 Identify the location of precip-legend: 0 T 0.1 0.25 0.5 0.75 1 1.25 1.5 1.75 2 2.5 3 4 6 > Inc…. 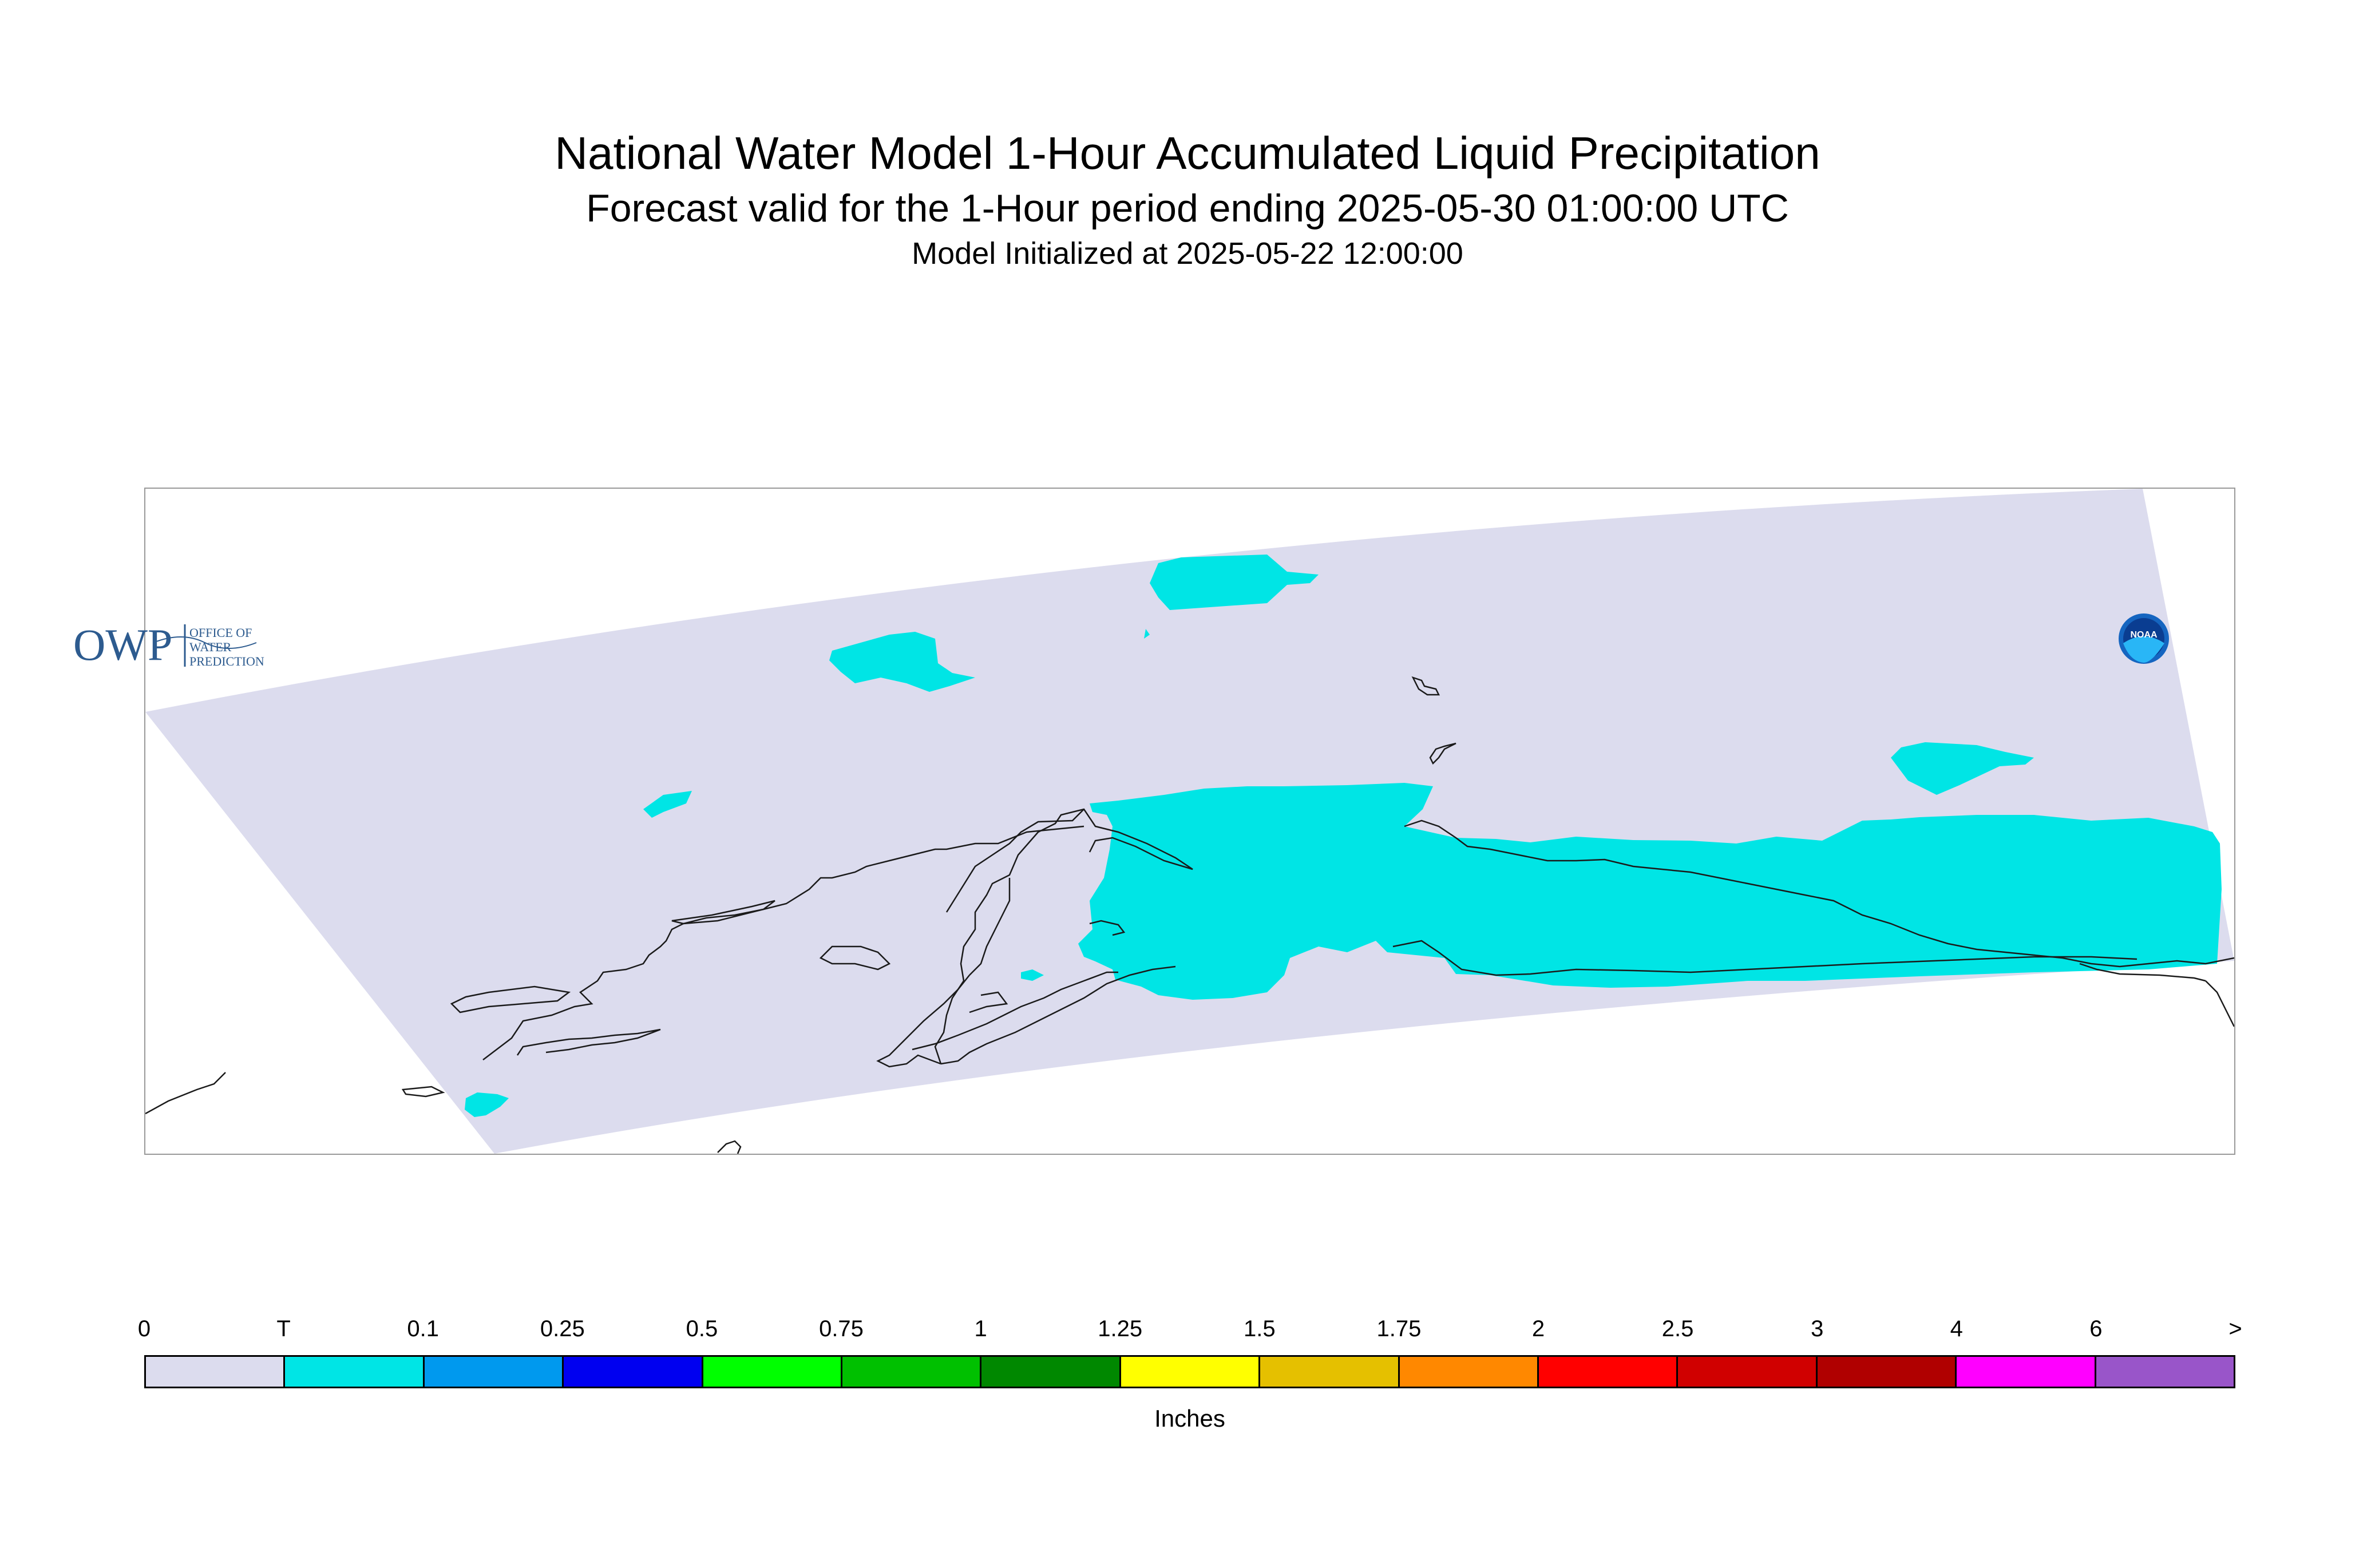
(1190, 1379).